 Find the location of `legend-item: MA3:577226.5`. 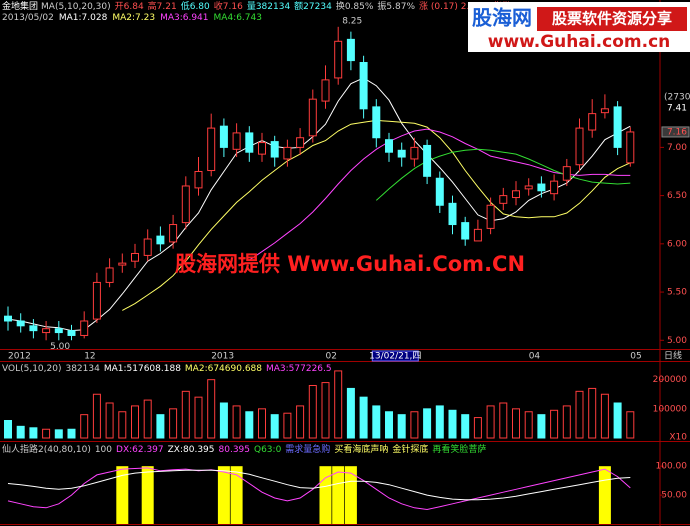

legend-item: MA3:577226.5 is located at coordinates (299, 369).